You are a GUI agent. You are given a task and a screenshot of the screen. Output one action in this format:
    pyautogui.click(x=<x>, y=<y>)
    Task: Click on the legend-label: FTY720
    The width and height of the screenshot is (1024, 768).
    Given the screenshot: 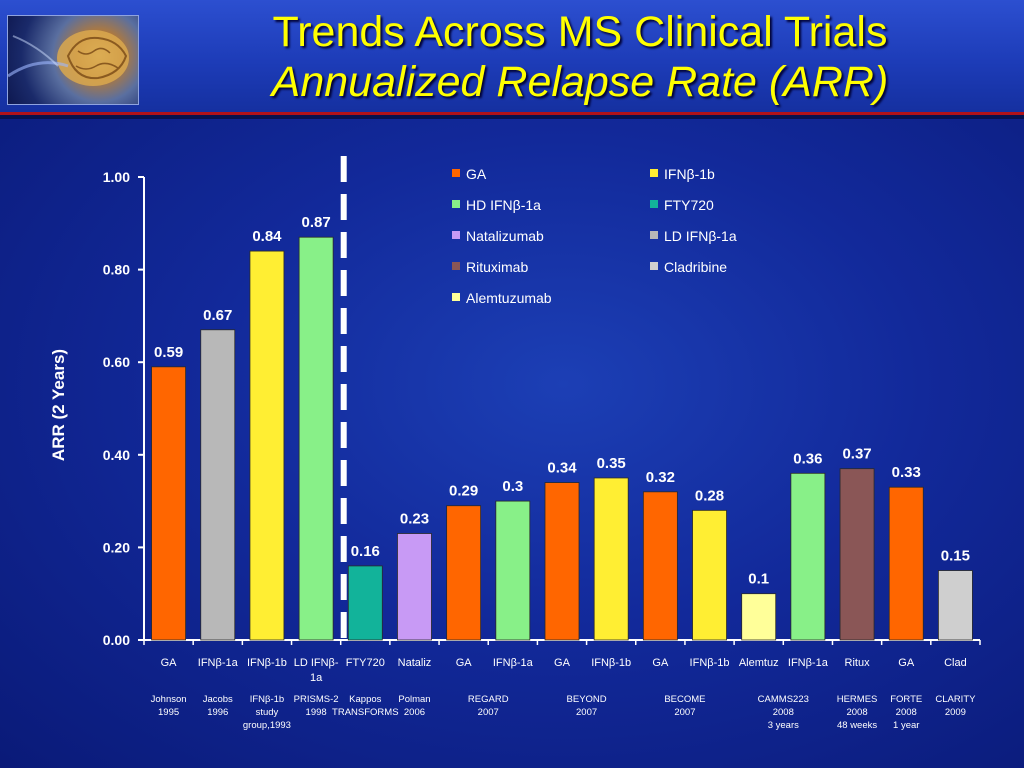 What is the action you would take?
    pyautogui.click(x=689, y=205)
    